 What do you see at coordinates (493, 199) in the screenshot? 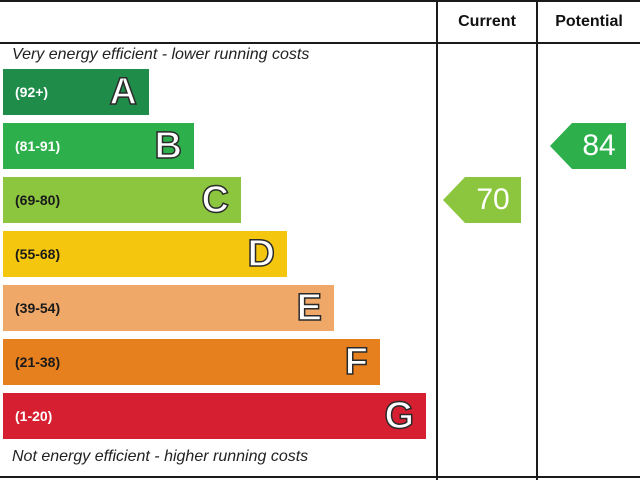
I see `current-rating-marker-value: 70` at bounding box center [493, 199].